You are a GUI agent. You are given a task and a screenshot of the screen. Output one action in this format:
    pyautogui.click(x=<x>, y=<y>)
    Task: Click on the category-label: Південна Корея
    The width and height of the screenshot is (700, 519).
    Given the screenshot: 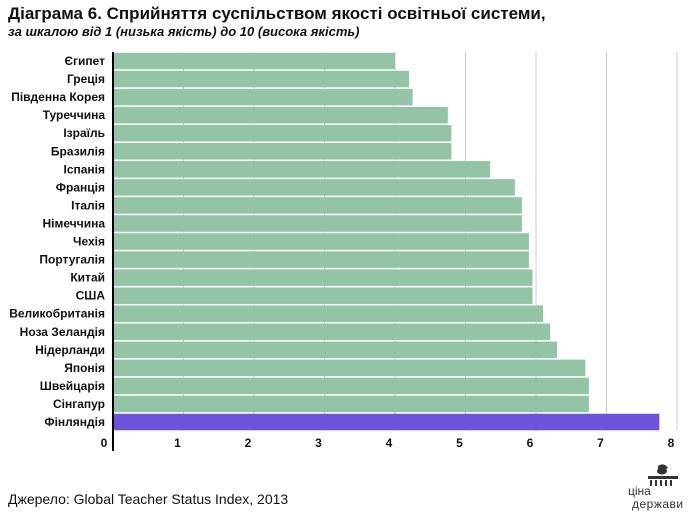 What is the action you would take?
    pyautogui.click(x=58, y=97)
    